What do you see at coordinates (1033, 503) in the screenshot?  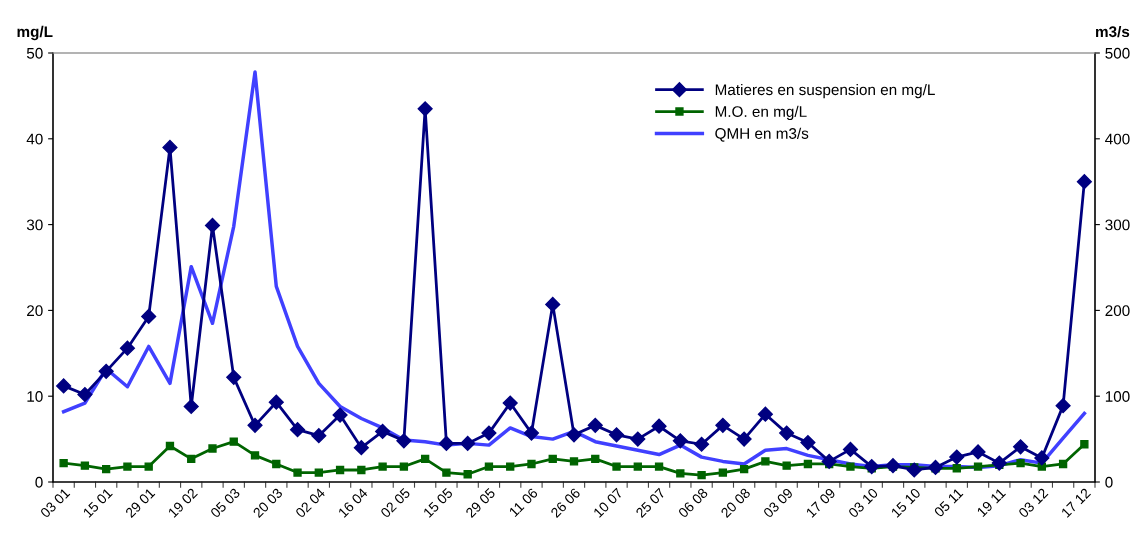 I see `x-tick-label: 03 12` at bounding box center [1033, 503].